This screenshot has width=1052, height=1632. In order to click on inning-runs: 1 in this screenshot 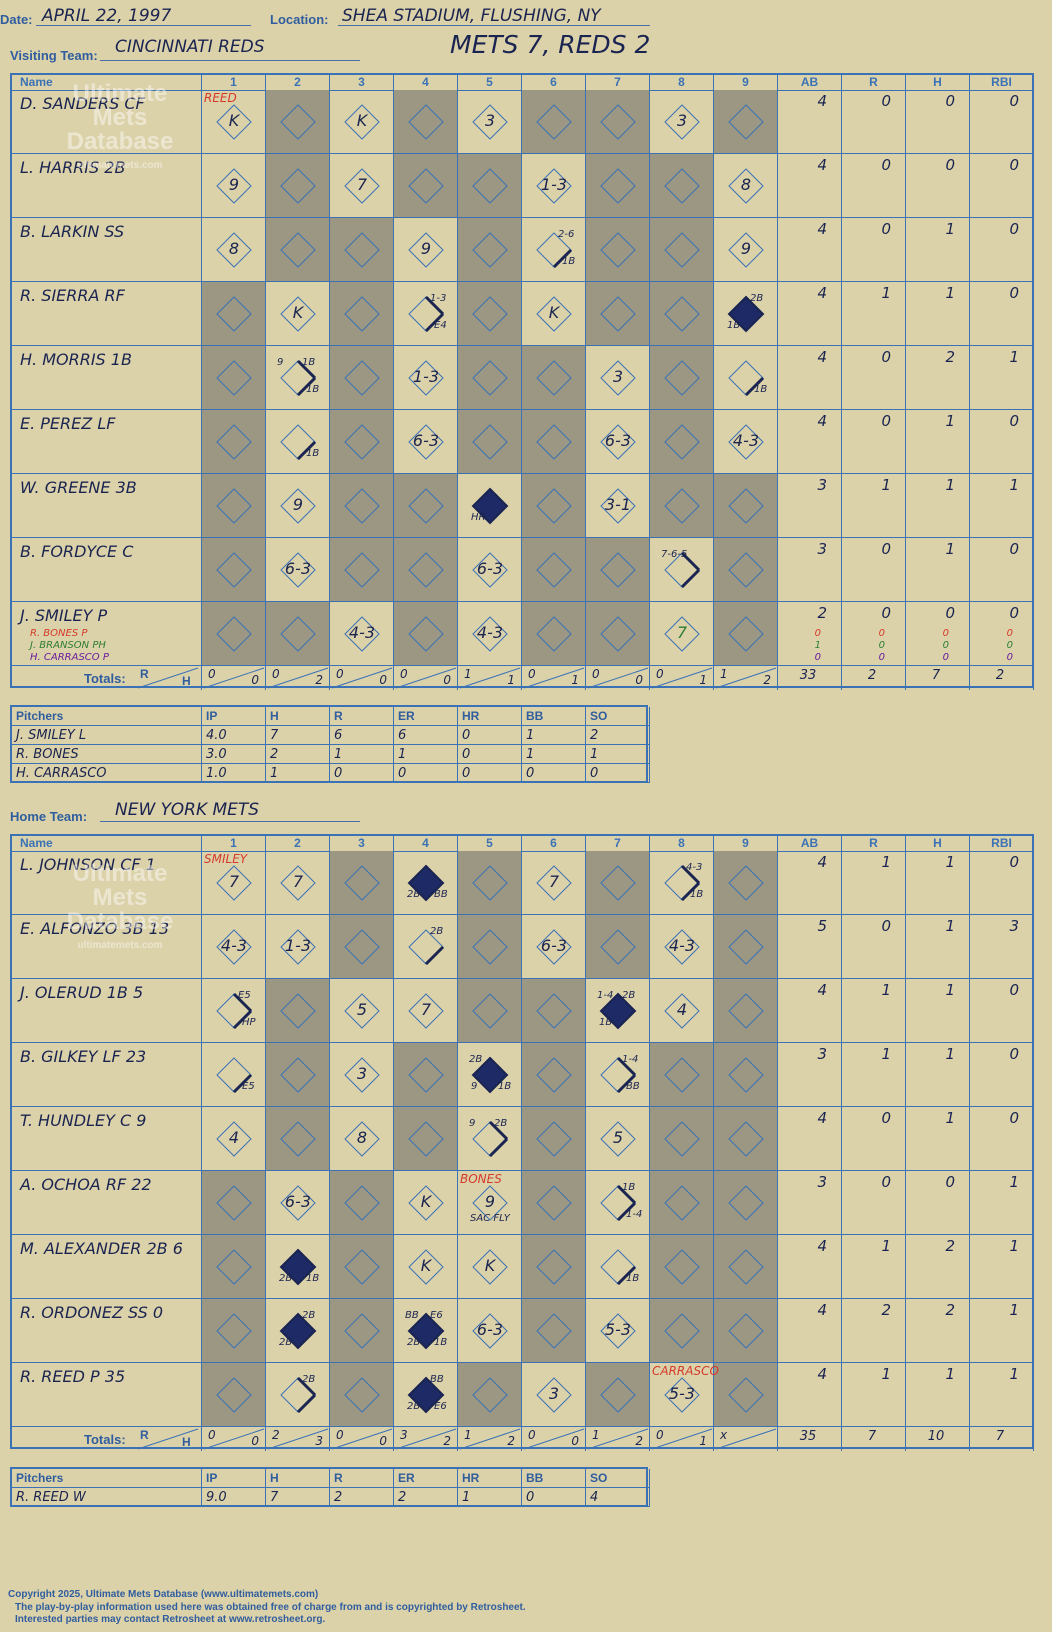, I will do `click(596, 1435)`.